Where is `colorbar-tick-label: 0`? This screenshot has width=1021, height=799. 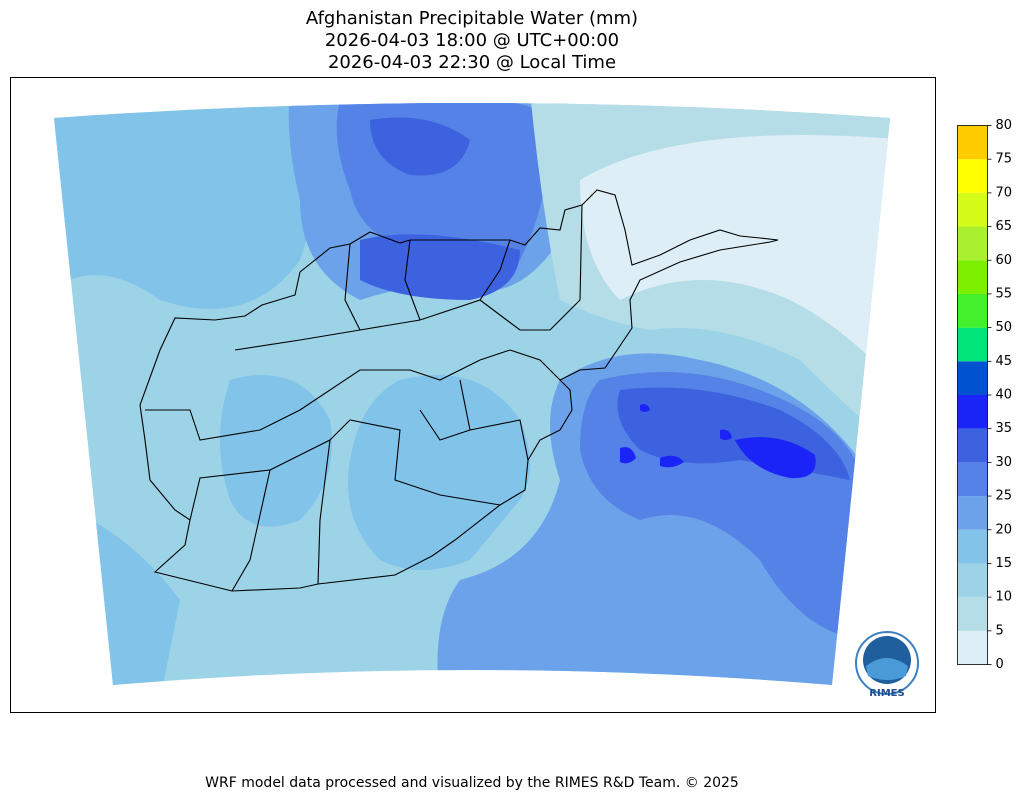
colorbar-tick-label: 0 is located at coordinates (1000, 664).